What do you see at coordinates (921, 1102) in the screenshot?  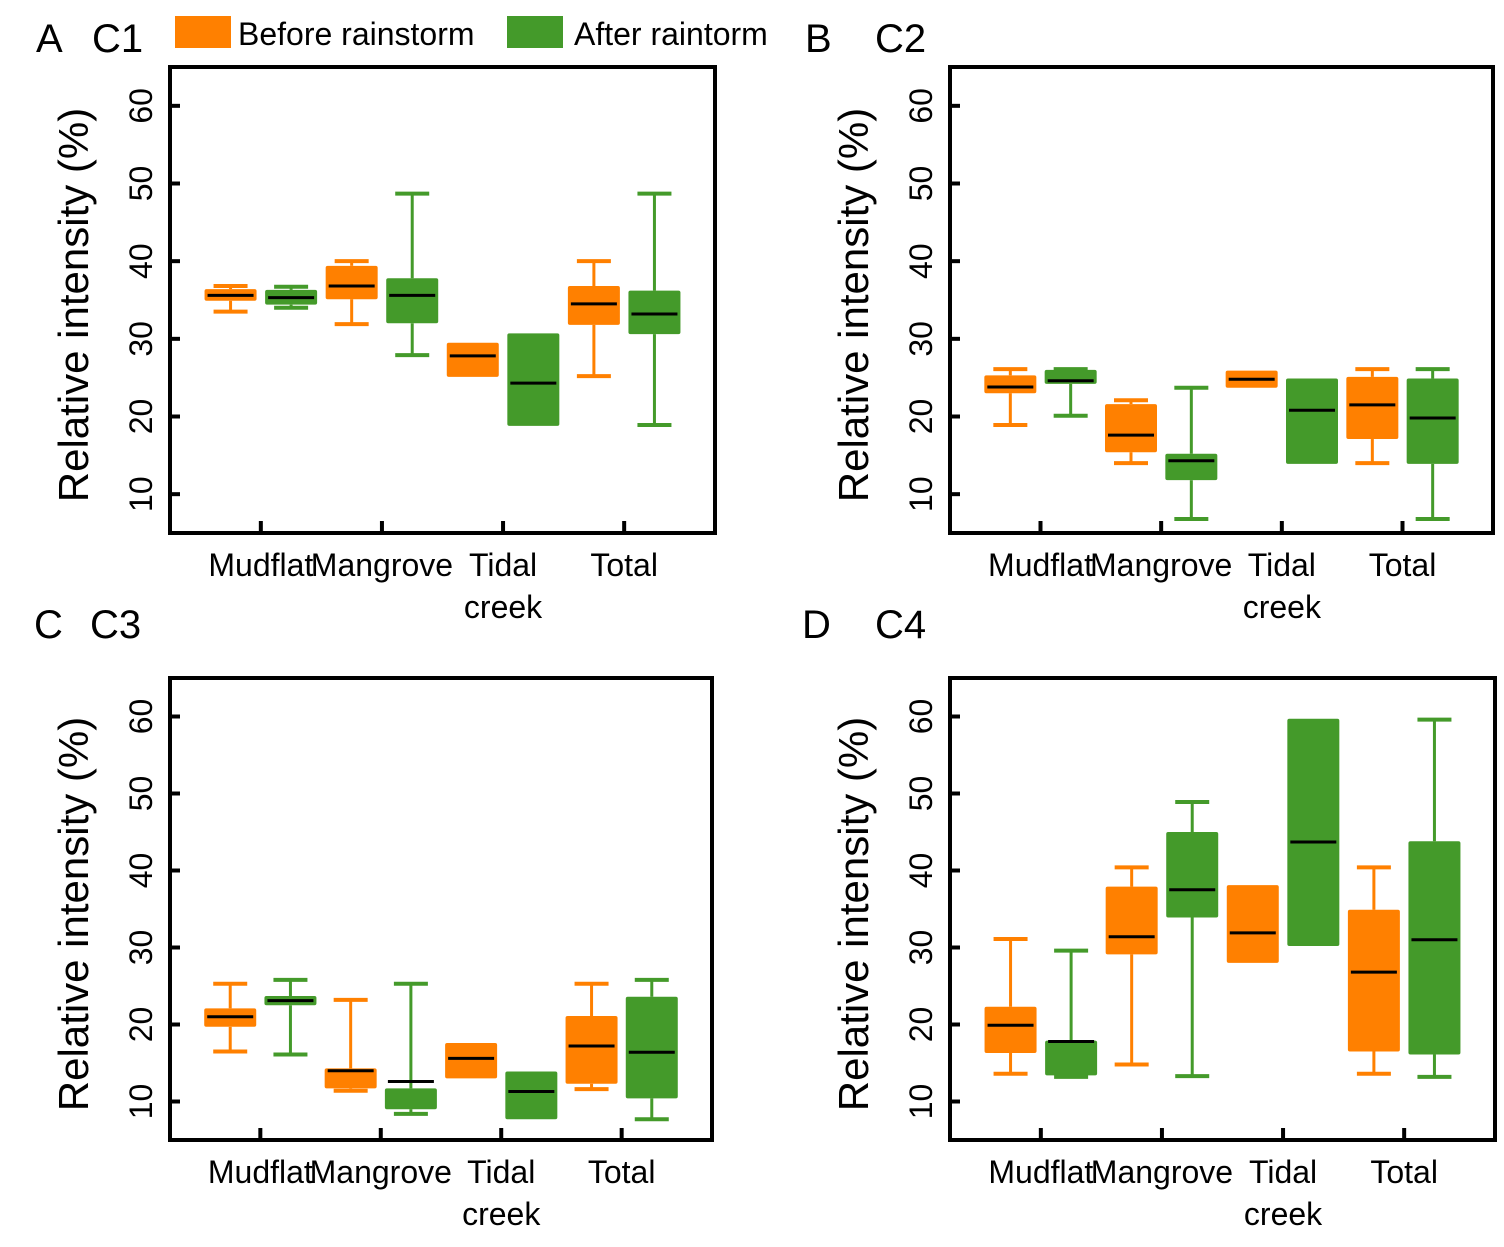 I see `y-tick-label: 10` at bounding box center [921, 1102].